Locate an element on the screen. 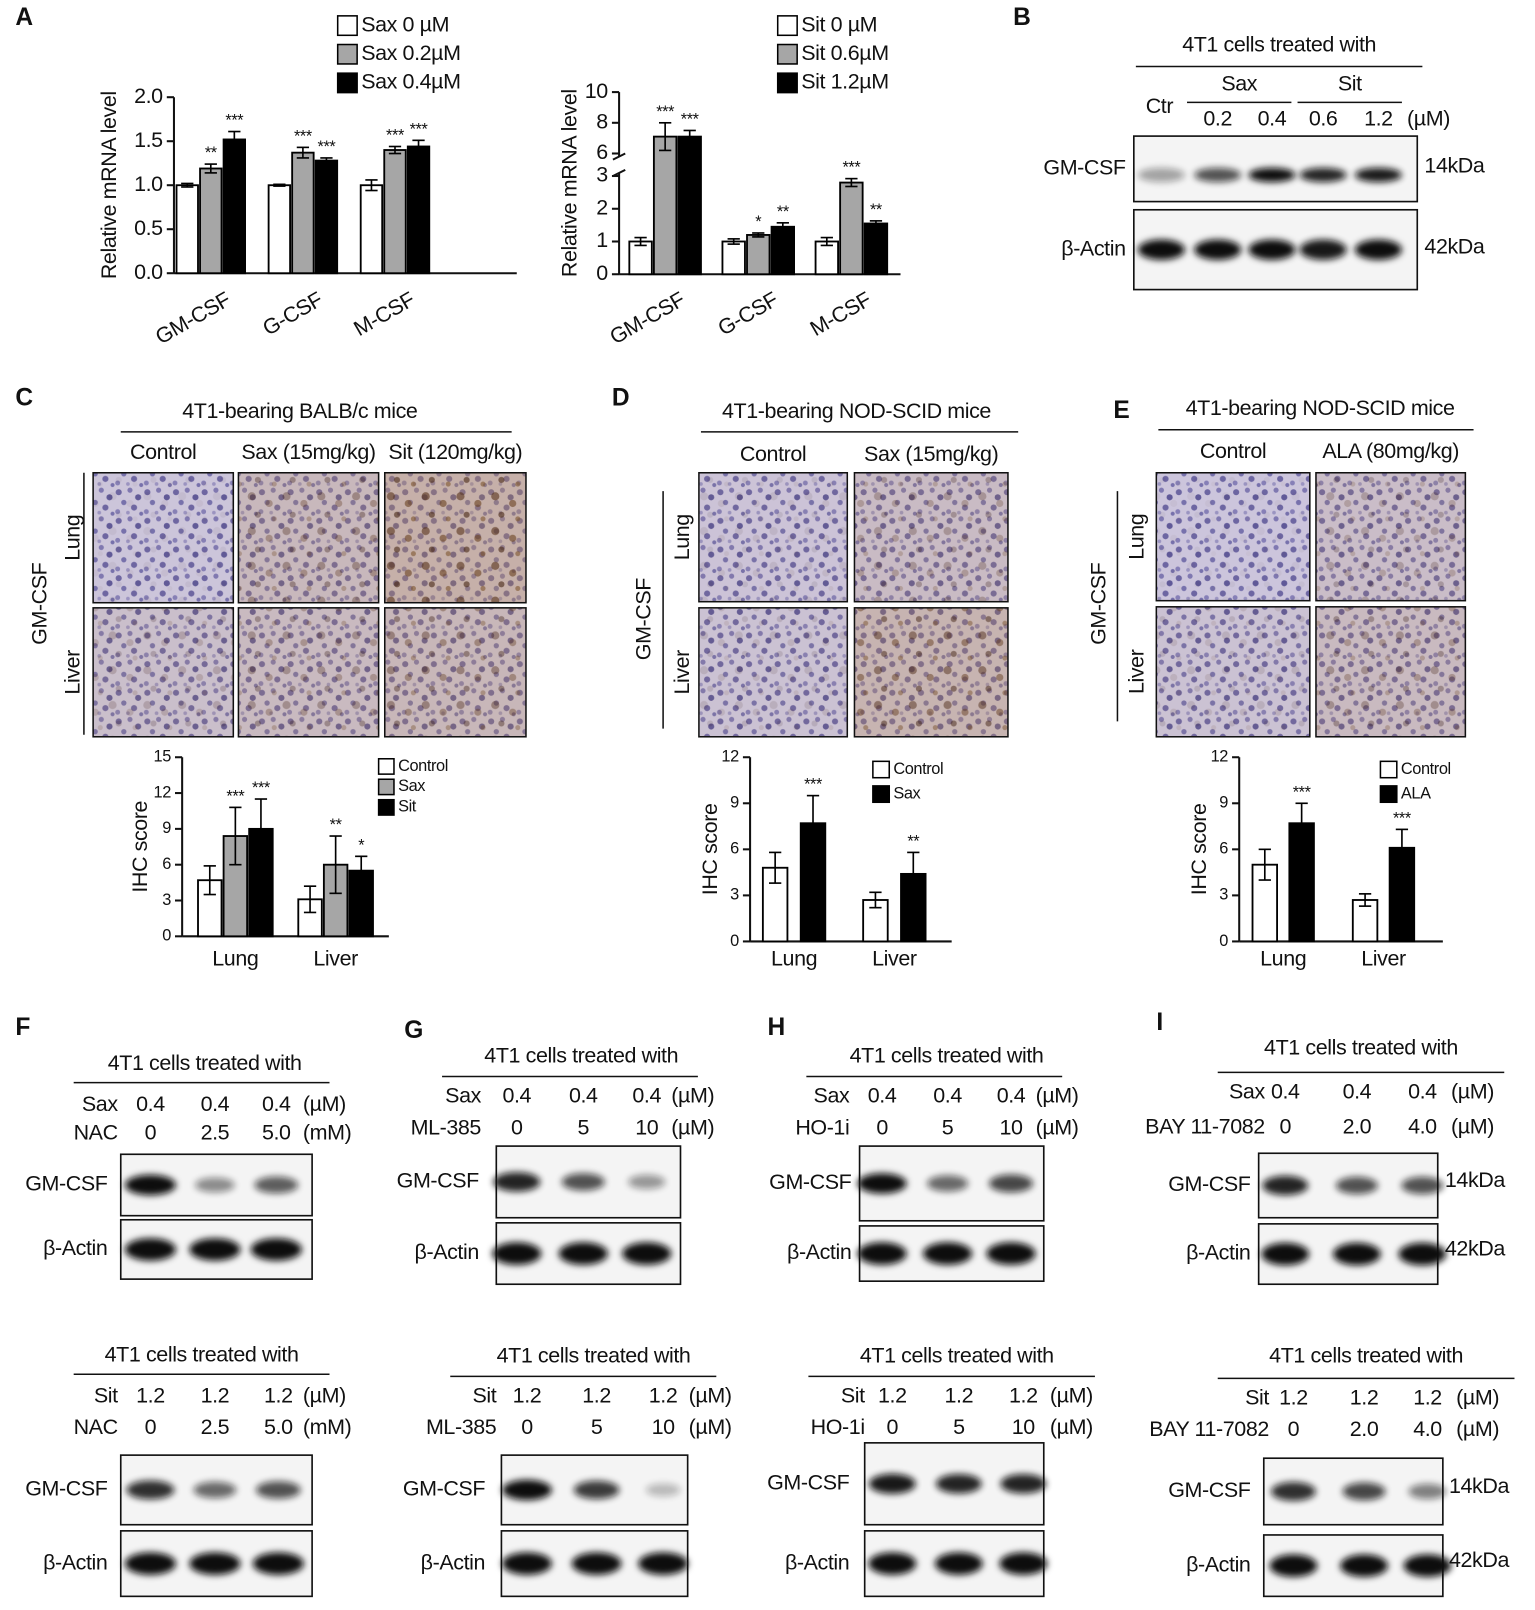 The image size is (1535, 1610). legend-label: Sax 0 µM is located at coordinates (405, 24).